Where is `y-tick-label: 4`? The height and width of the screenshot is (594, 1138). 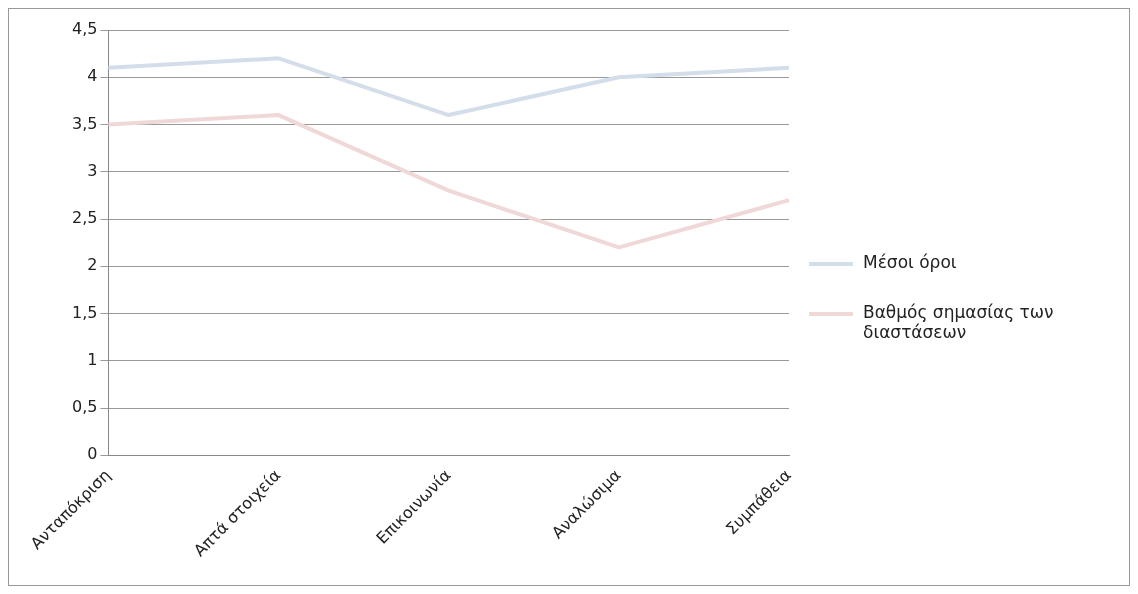
y-tick-label: 4 is located at coordinates (92, 76).